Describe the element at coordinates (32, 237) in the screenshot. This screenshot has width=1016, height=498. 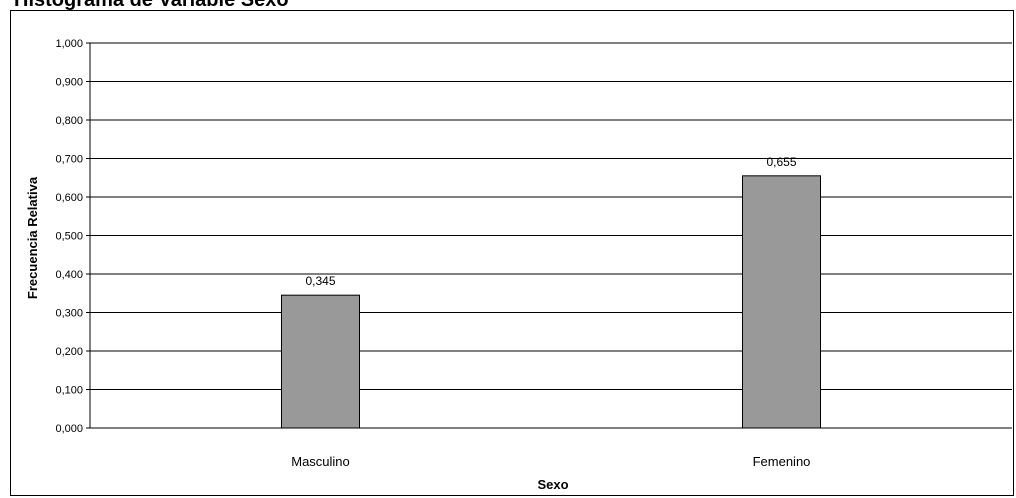
I see `y-axis-title: Frecuencia Relativa` at that location.